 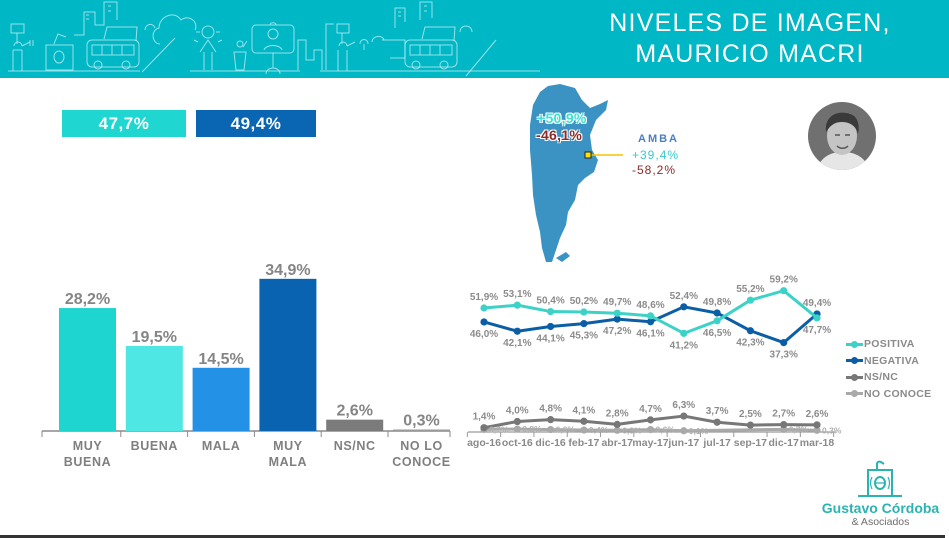 I want to click on point-value-label: 4,1%, so click(x=584, y=410).